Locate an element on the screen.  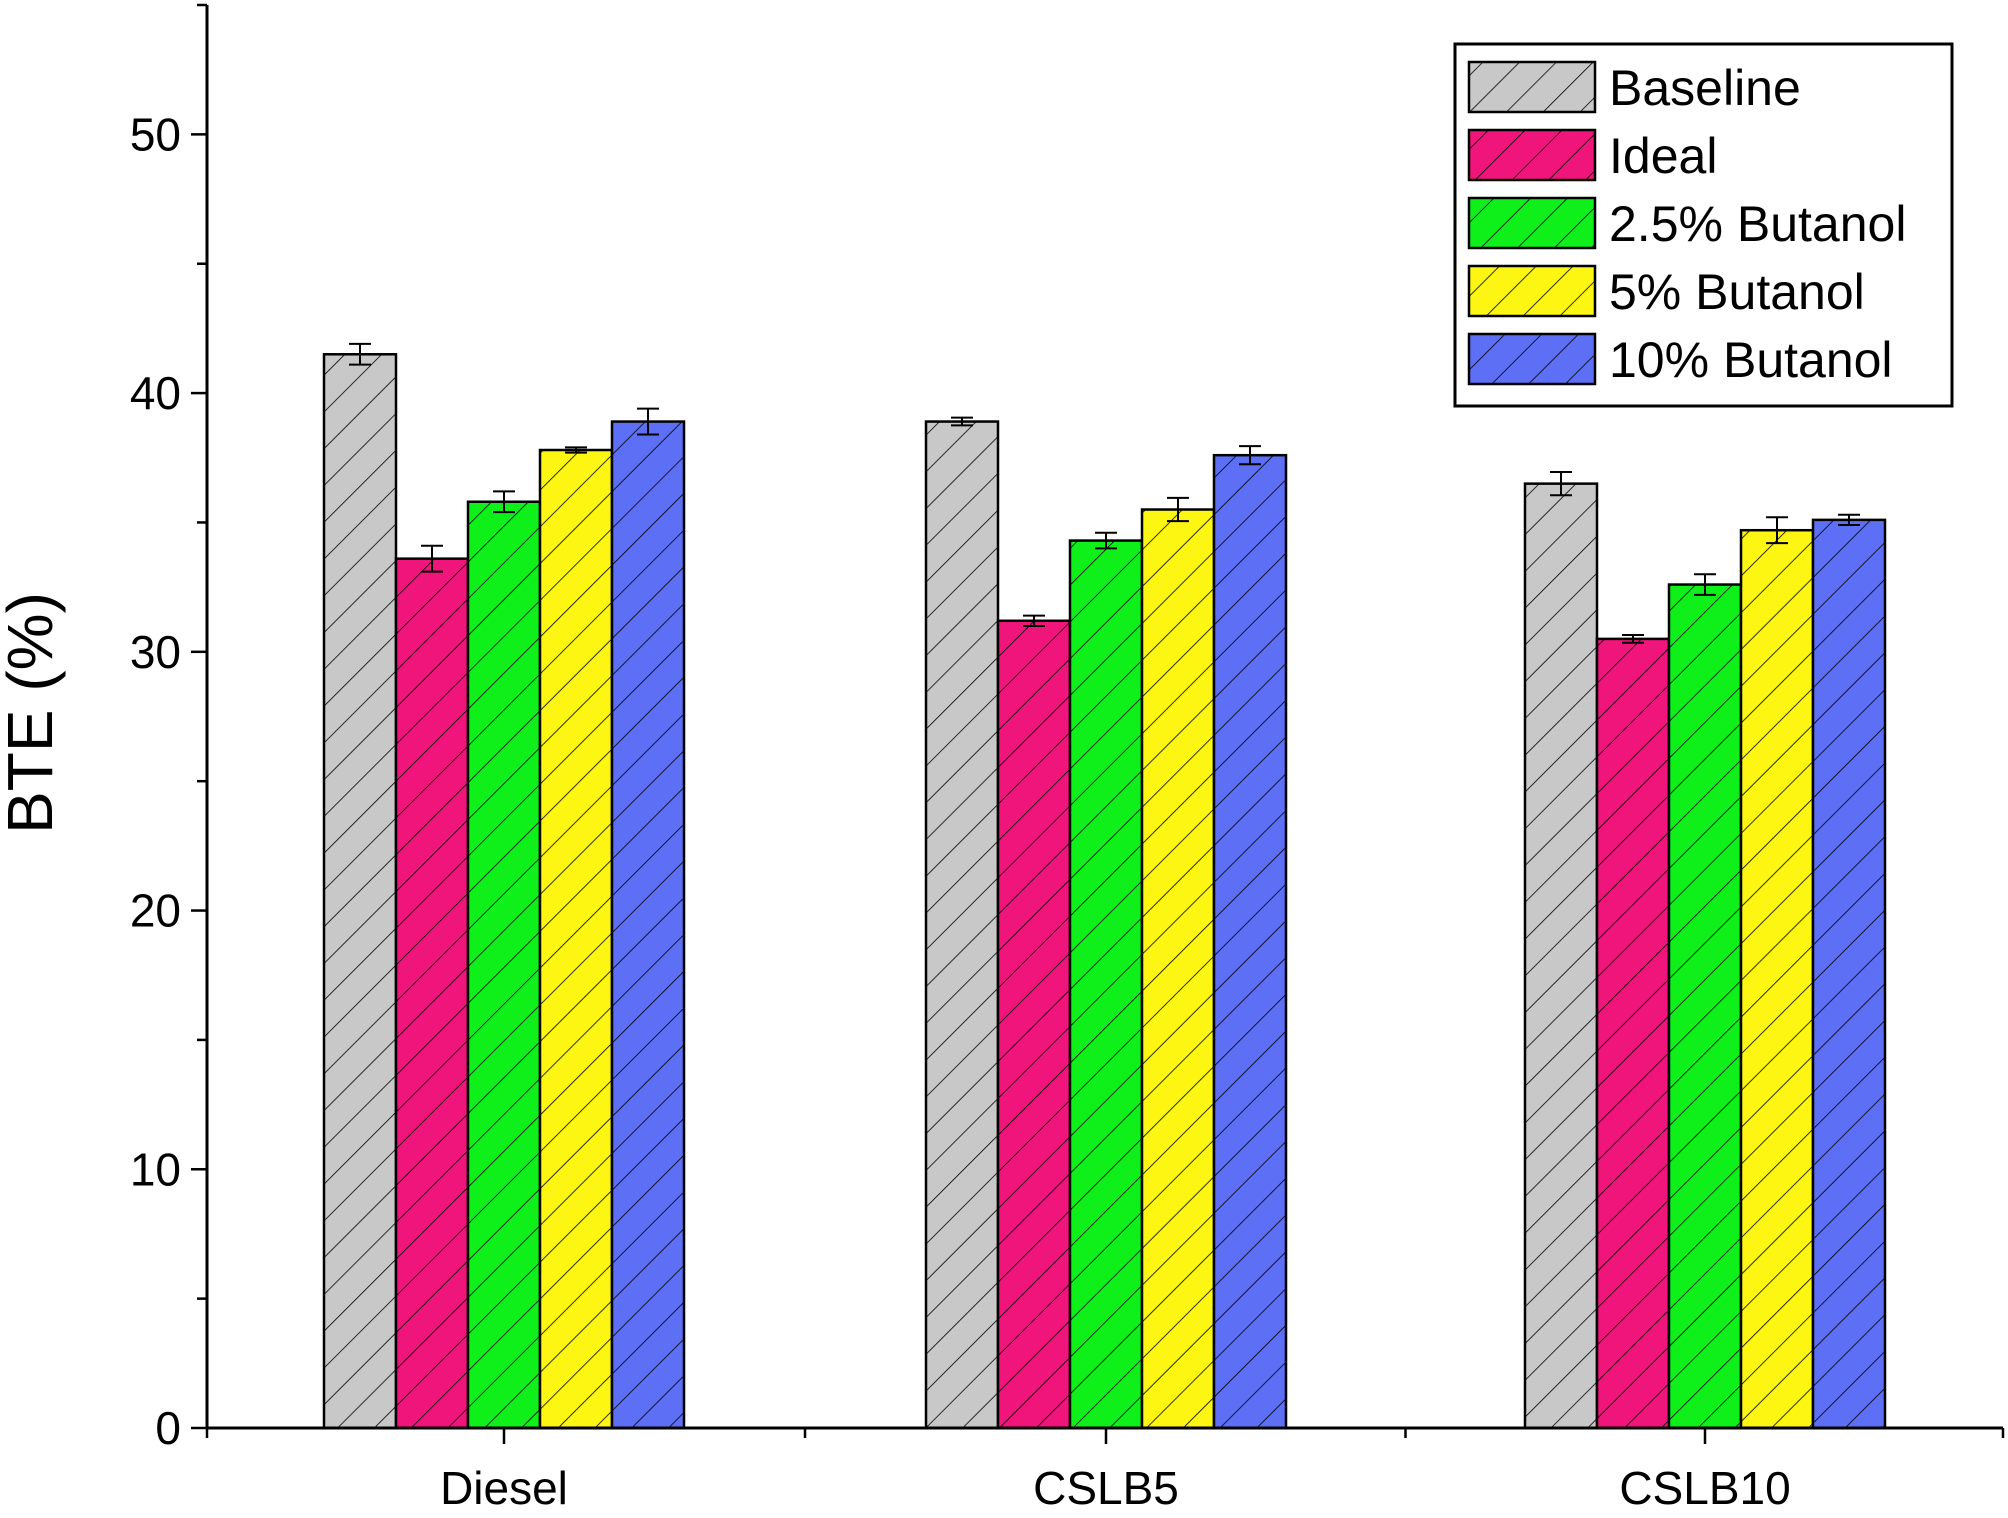
legend-label-3: 2.5% Butanol is located at coordinates (1757, 224).